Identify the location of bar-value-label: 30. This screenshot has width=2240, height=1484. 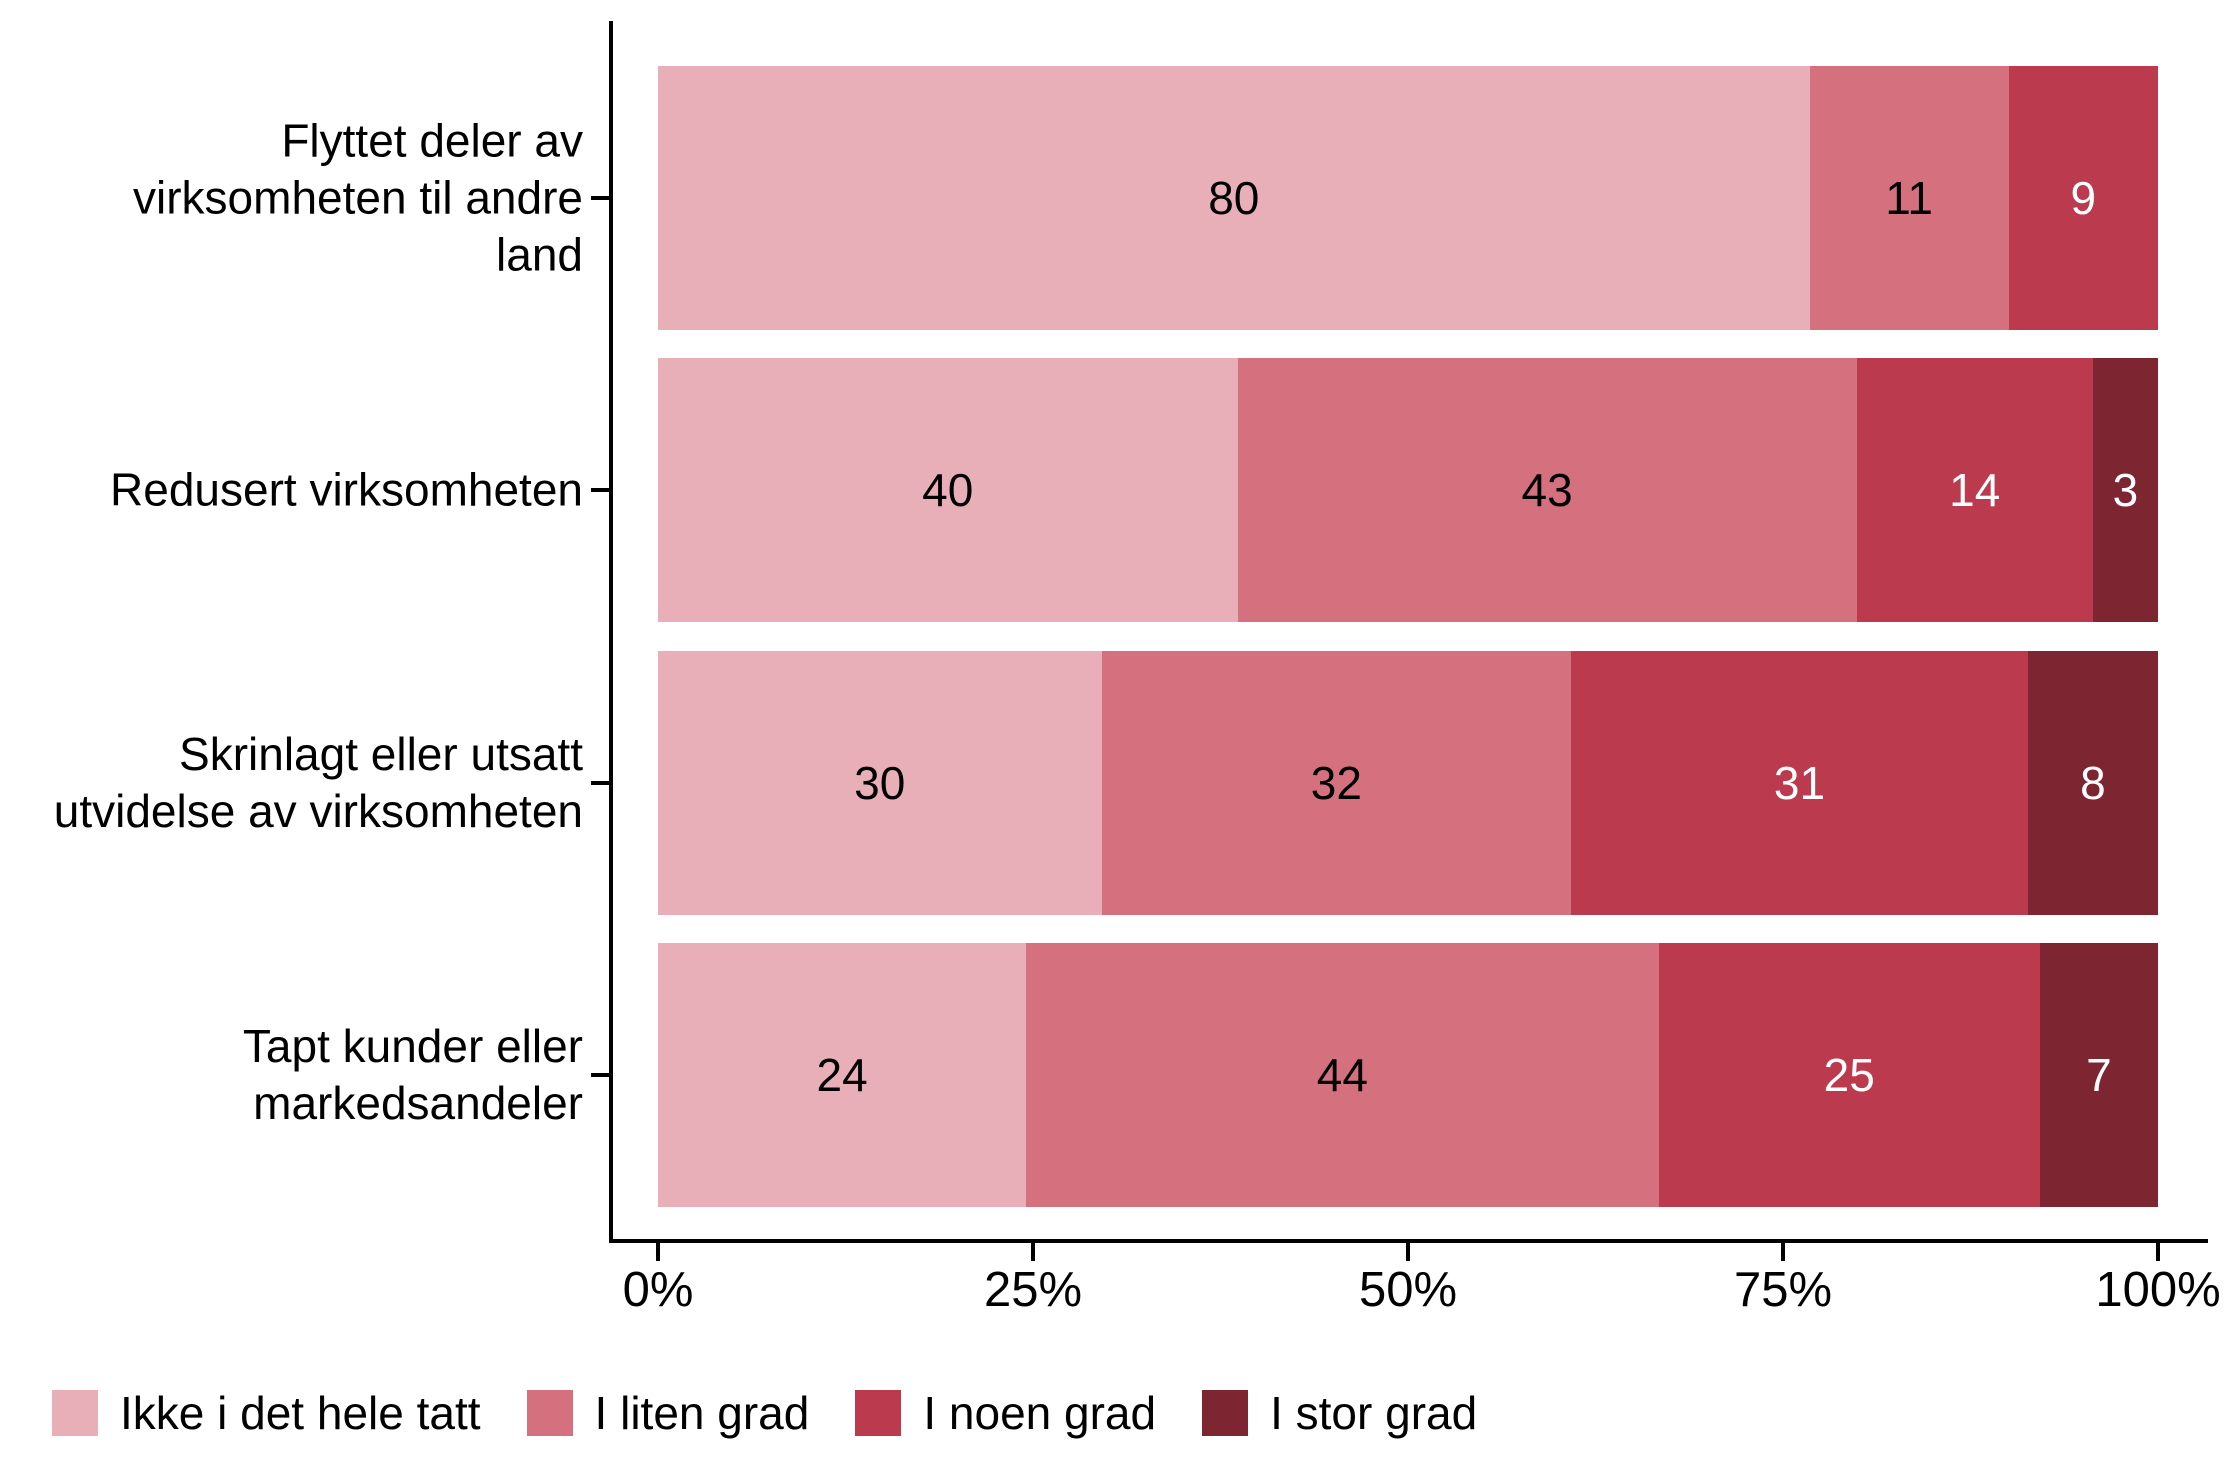
(880, 782).